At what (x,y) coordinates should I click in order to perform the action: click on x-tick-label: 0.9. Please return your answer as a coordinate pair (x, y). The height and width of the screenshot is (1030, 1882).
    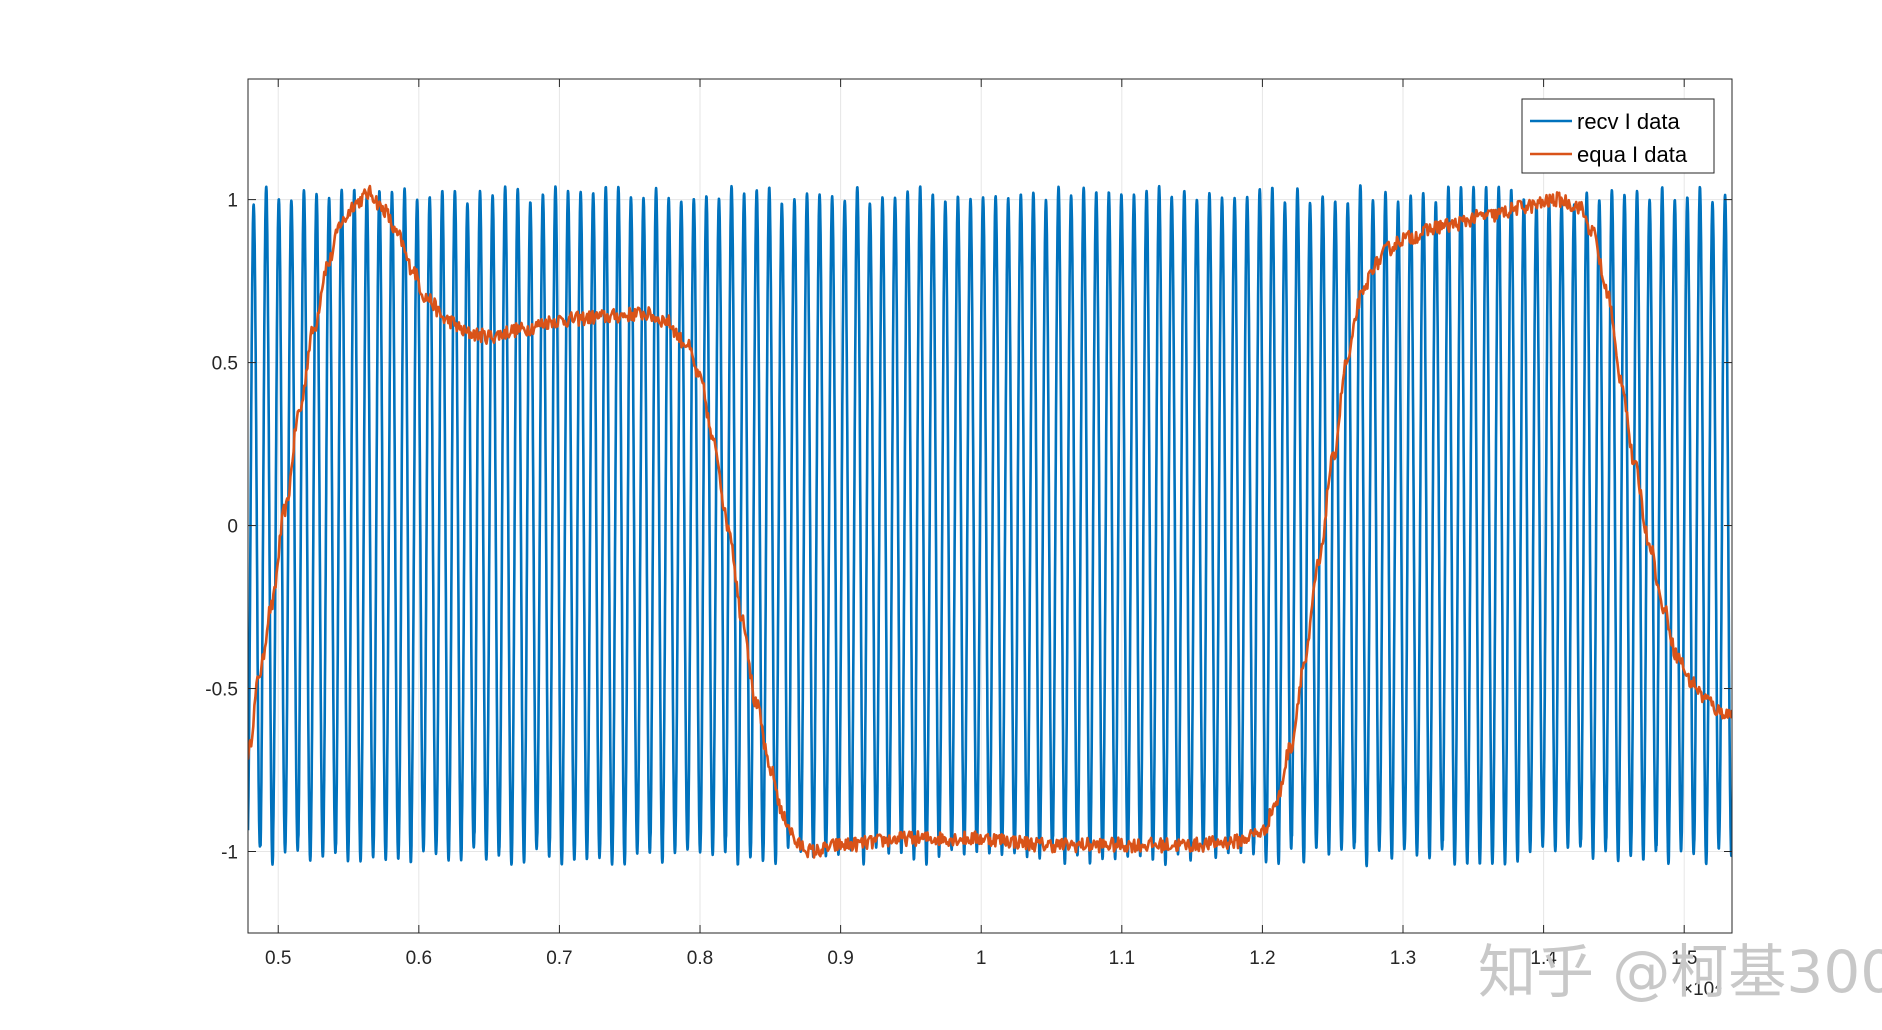
    Looking at the image, I should click on (840, 958).